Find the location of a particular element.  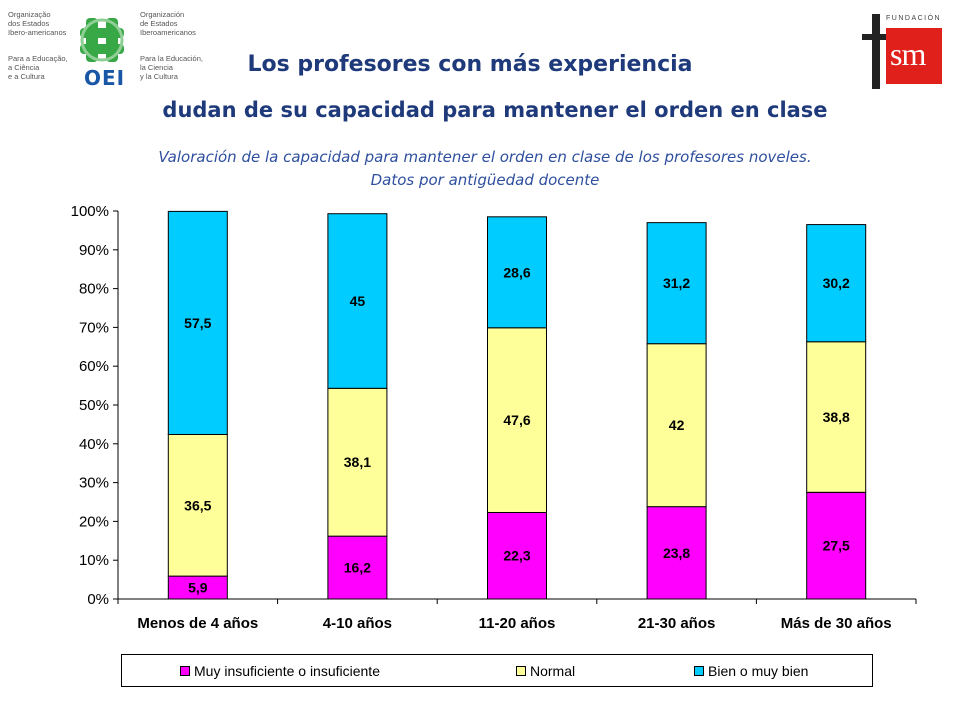

fsm-red-box: sm is located at coordinates (914, 56).